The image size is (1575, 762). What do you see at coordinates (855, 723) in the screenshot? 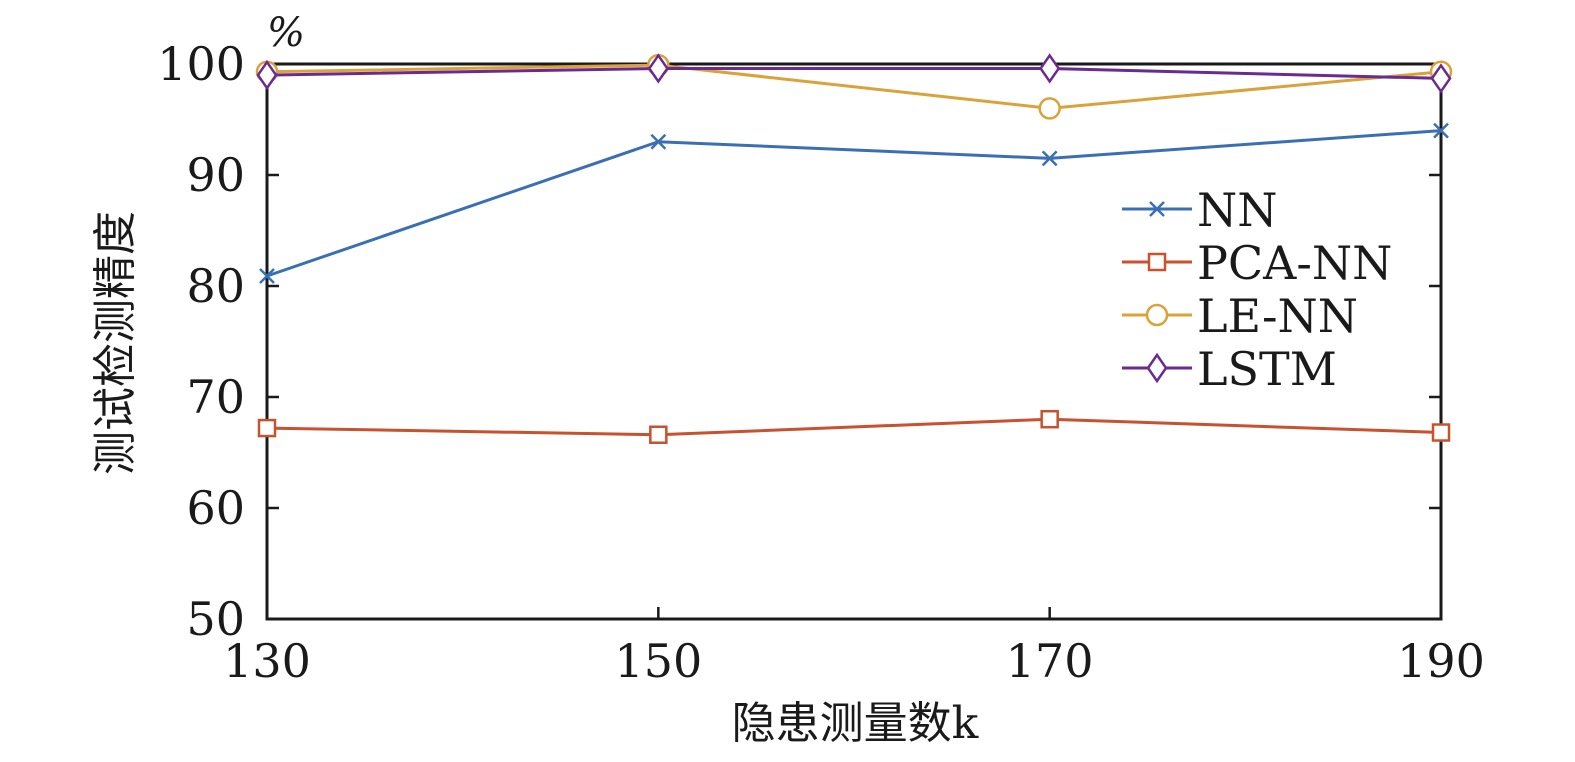
I see `x-axis-title: 隐患测量数k` at bounding box center [855, 723].